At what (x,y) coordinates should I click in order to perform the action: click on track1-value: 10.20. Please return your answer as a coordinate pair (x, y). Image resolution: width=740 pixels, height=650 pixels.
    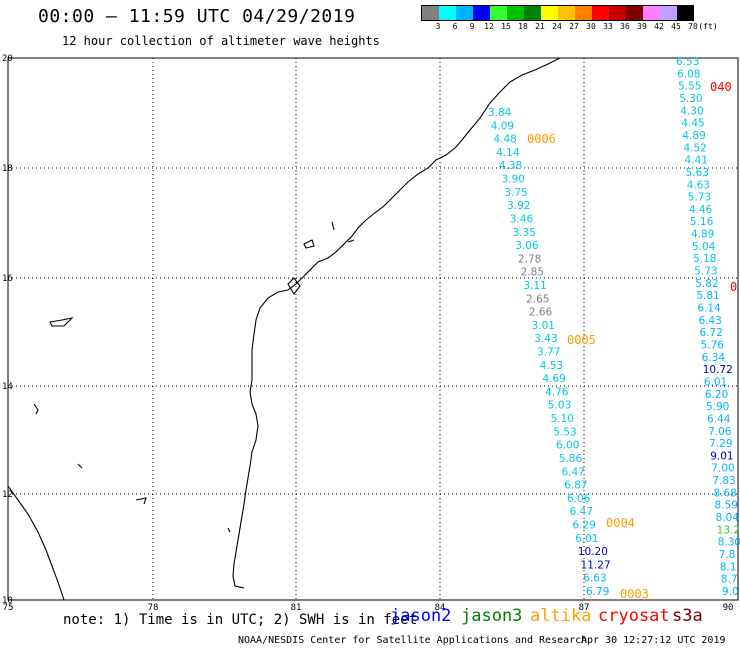
    Looking at the image, I should click on (593, 552).